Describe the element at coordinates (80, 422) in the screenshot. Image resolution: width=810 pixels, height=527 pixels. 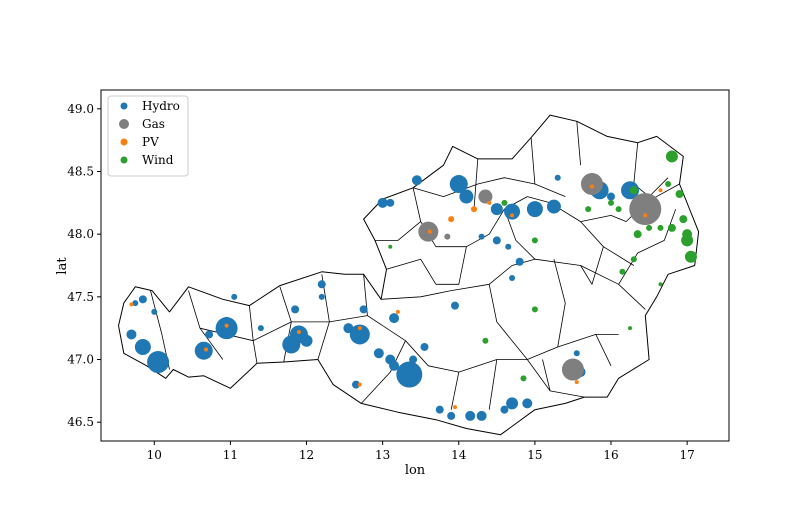
I see `y-tick-label: 46.5` at that location.